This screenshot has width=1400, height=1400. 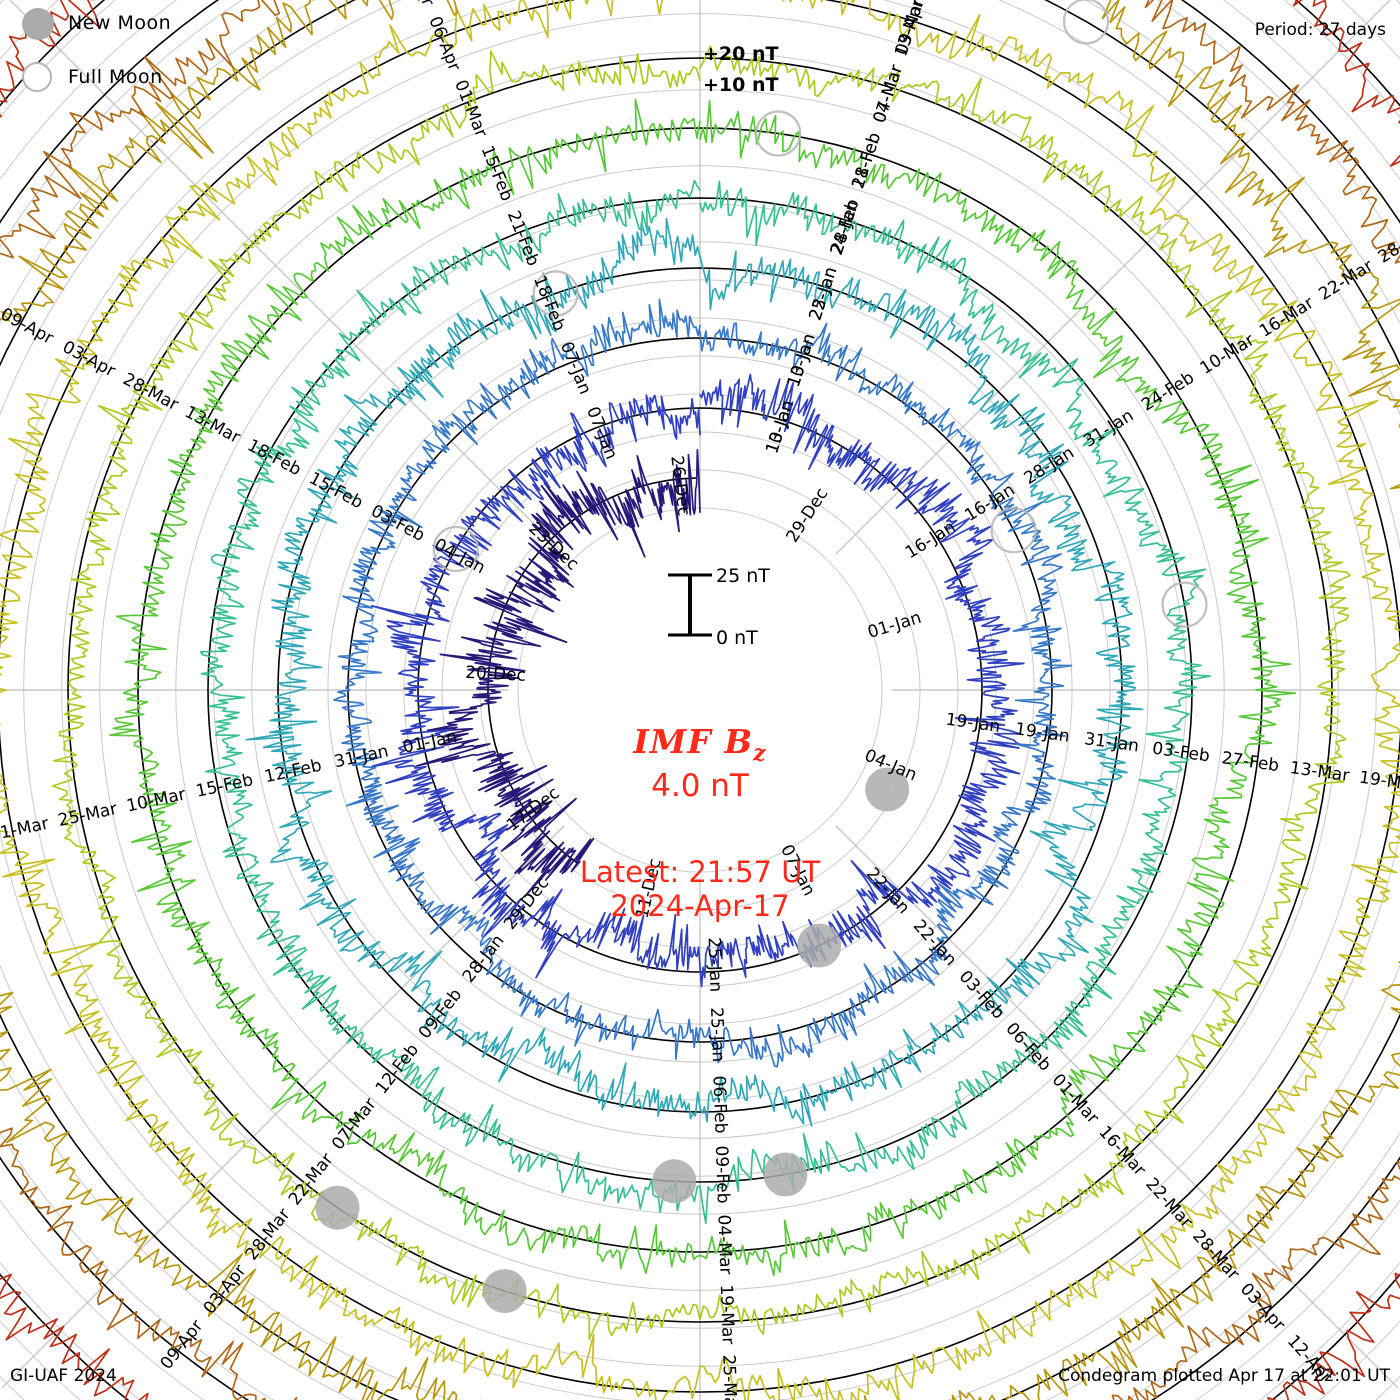 I want to click on date-label: 21-Feb, so click(x=523, y=238).